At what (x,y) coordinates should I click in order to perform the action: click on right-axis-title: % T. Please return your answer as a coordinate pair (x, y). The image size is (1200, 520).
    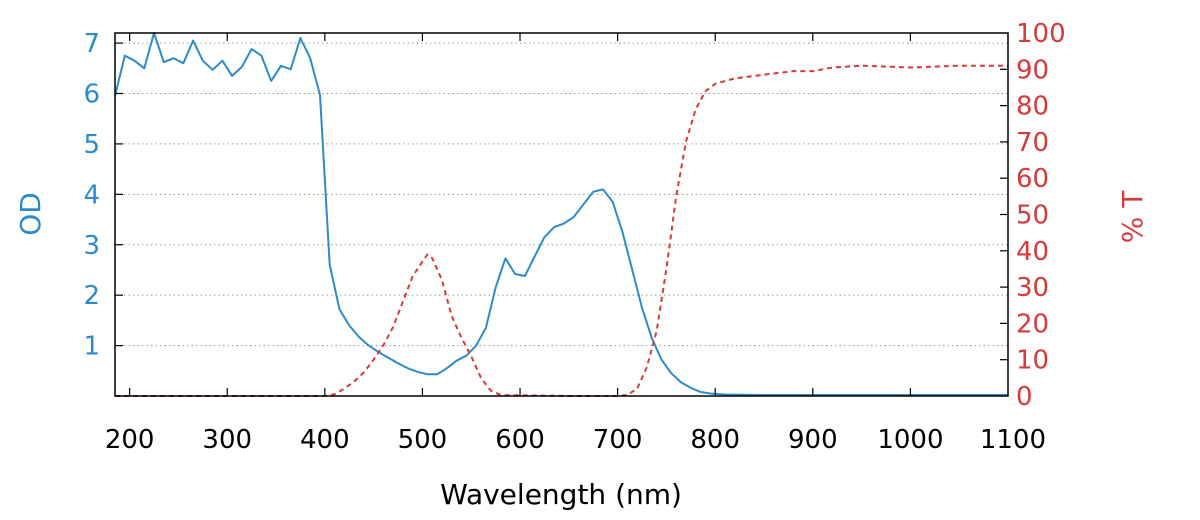
    Looking at the image, I should click on (1132, 217).